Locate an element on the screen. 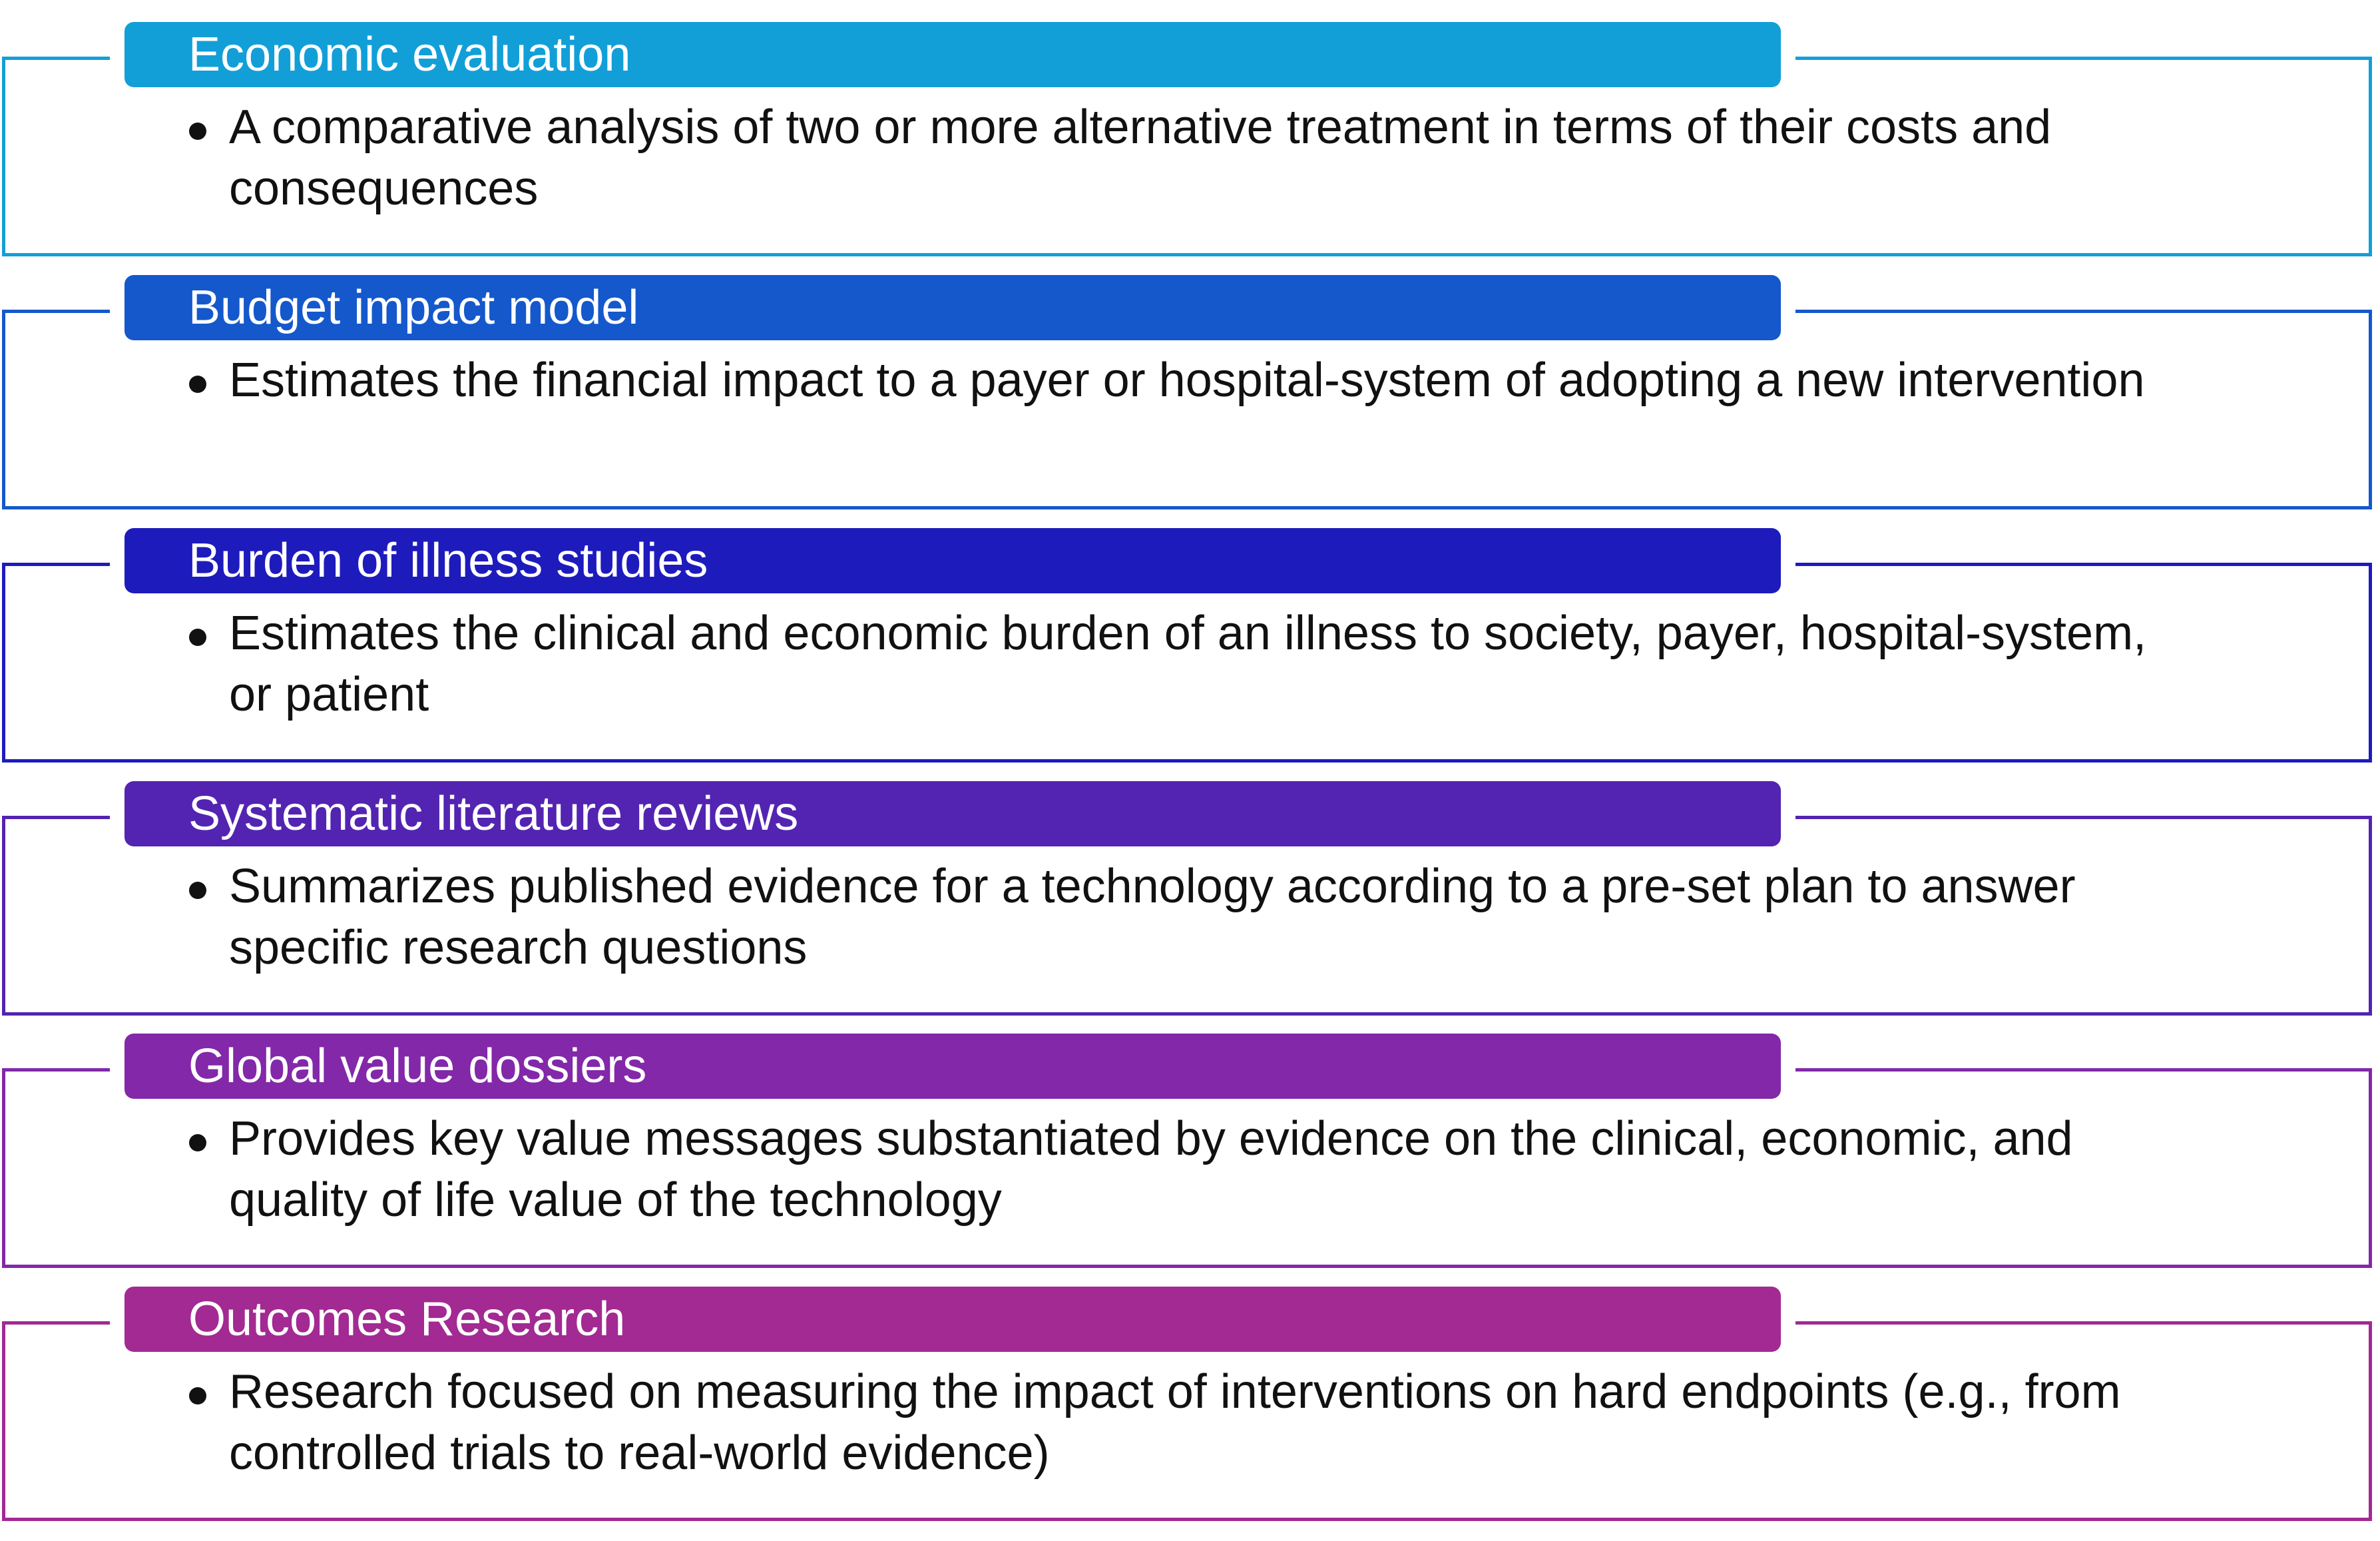 This screenshot has width=2380, height=1541. section-title-tab: Systematic literature reviews is located at coordinates (952, 814).